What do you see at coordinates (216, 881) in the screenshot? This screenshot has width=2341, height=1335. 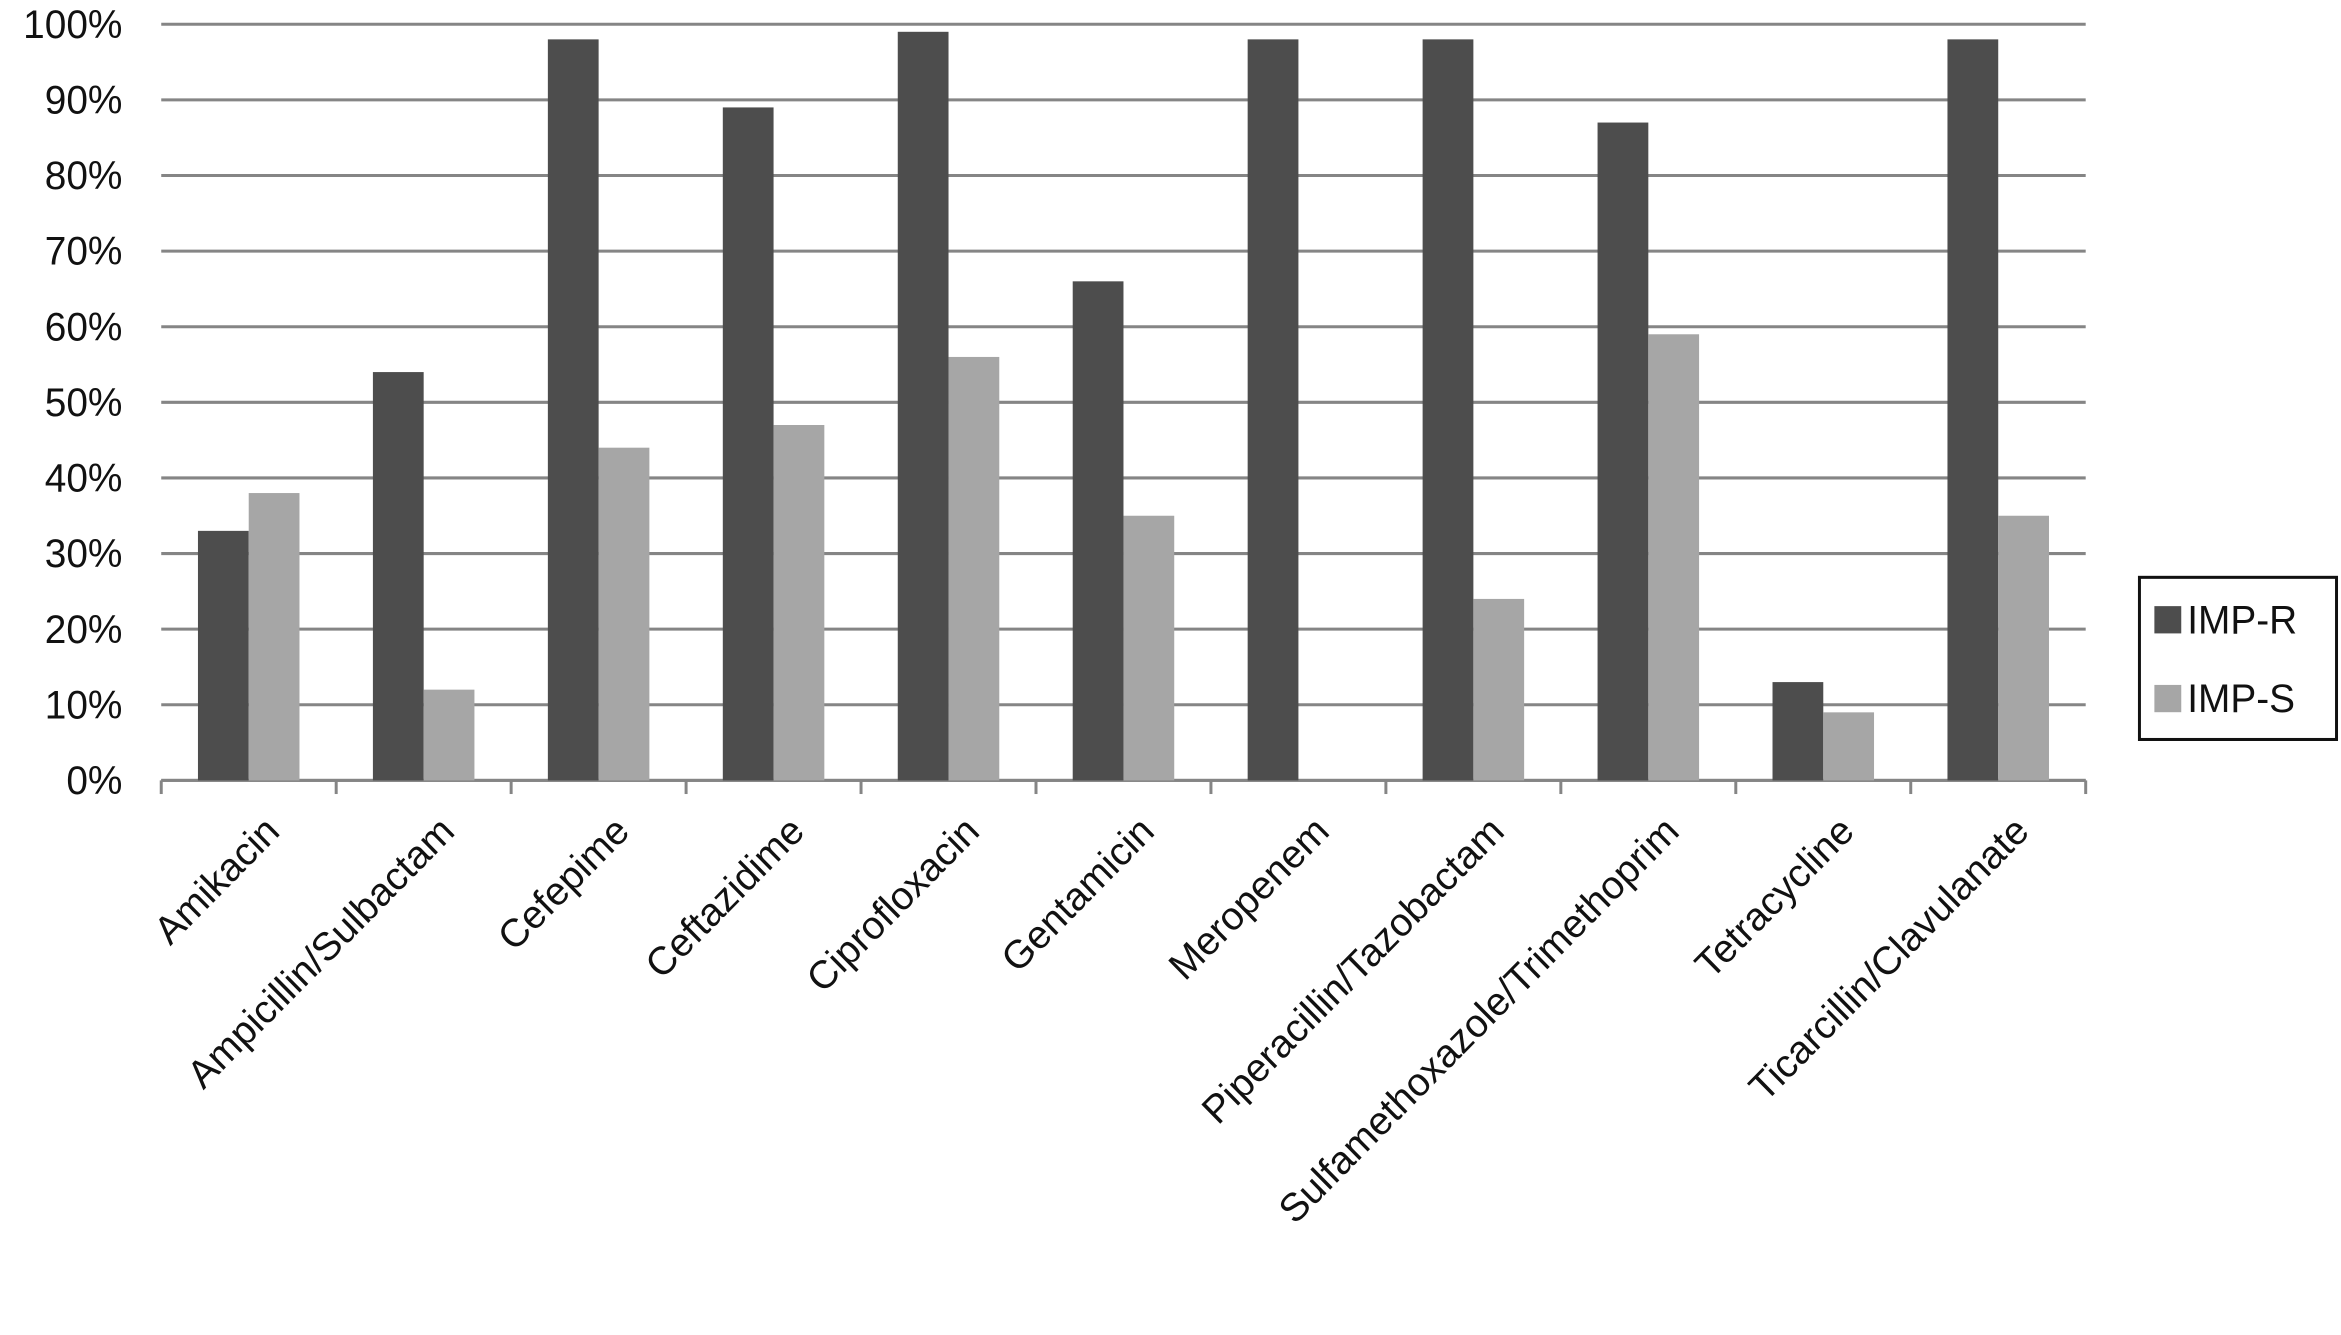 I see `x-tick-label: Amikacin` at bounding box center [216, 881].